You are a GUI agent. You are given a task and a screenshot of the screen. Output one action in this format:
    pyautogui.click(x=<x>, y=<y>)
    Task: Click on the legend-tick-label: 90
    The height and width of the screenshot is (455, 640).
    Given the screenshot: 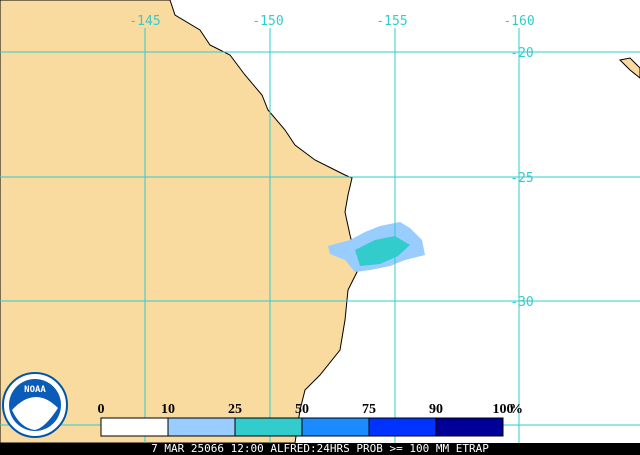 What is the action you would take?
    pyautogui.click(x=436, y=409)
    